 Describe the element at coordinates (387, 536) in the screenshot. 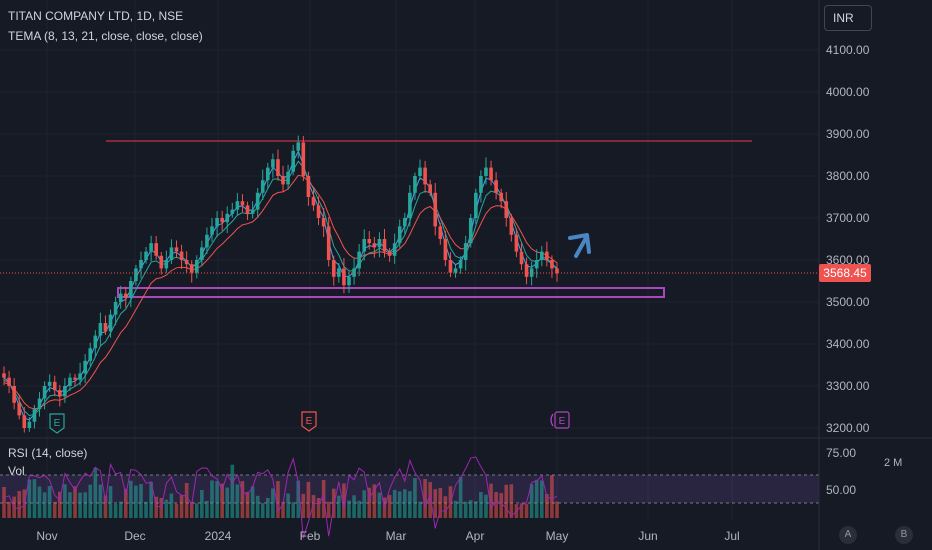

I see `time-axis: Nov Dec 2024 Feb Mar Apr May Jun Jul` at that location.